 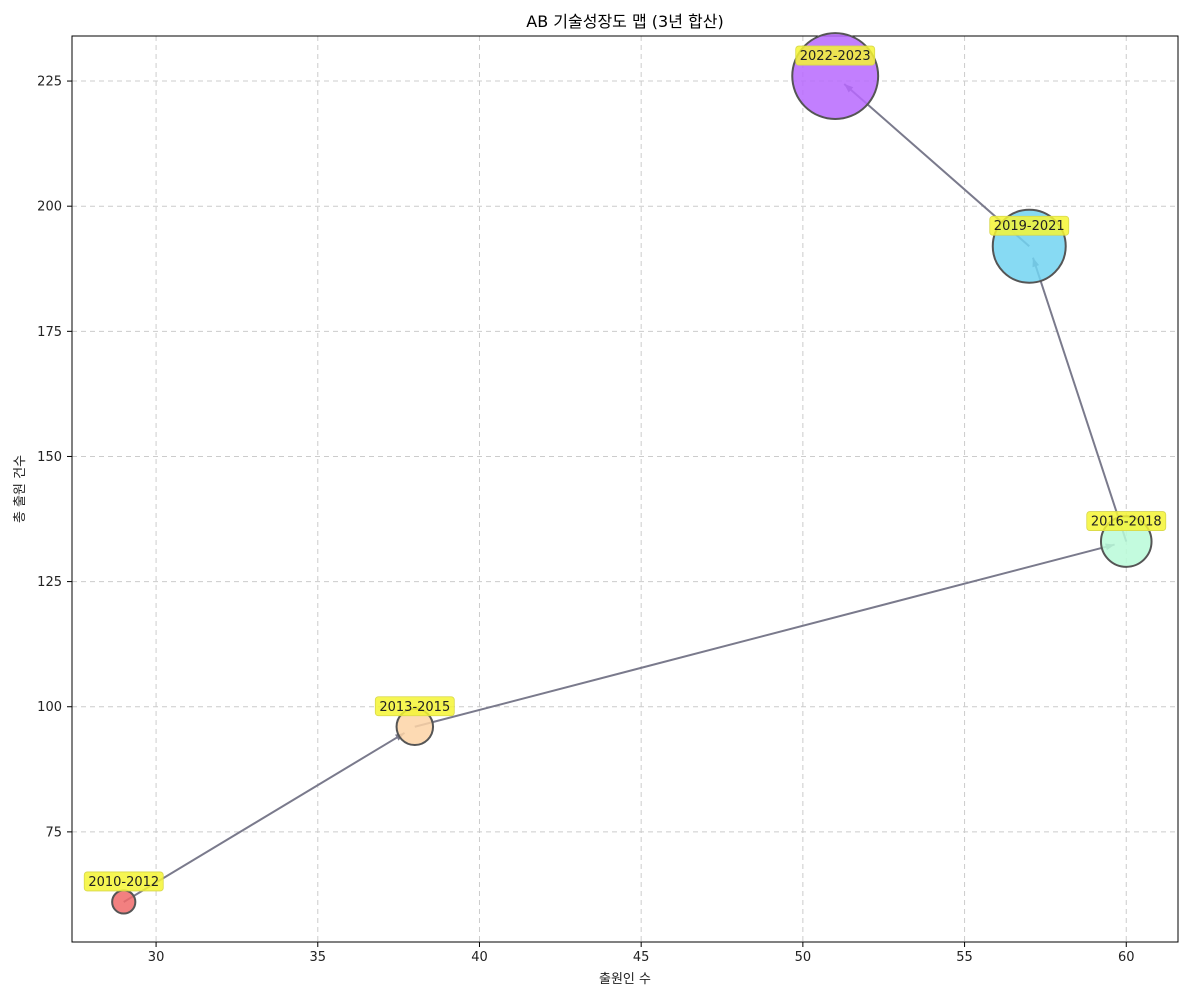 What do you see at coordinates (624, 21) in the screenshot?
I see `chart-title: AB 기술성장도 맵 (3년 합산)` at bounding box center [624, 21].